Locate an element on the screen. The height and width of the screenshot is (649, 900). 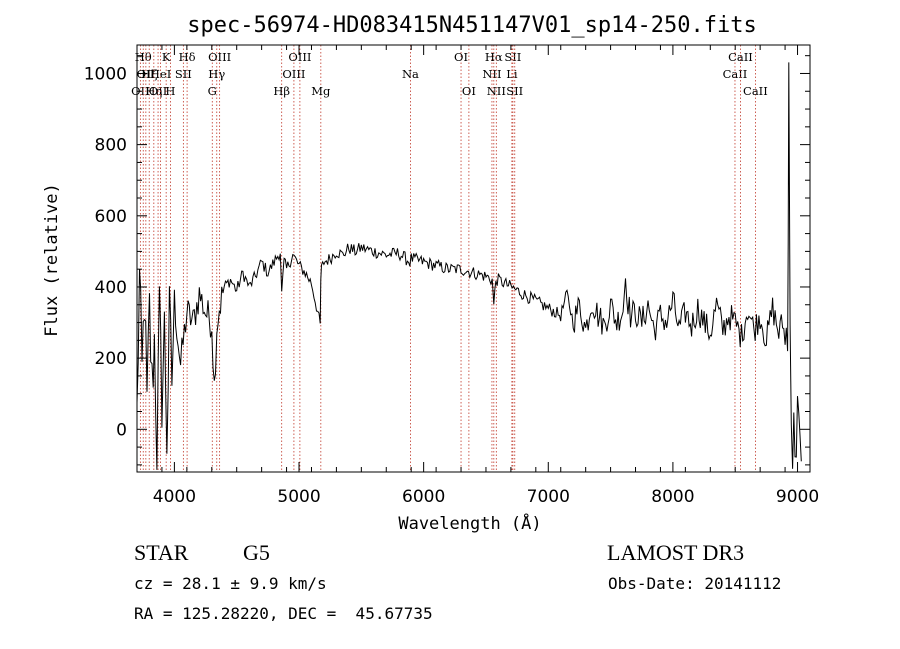
line-label: Hγ is located at coordinates (216, 74).